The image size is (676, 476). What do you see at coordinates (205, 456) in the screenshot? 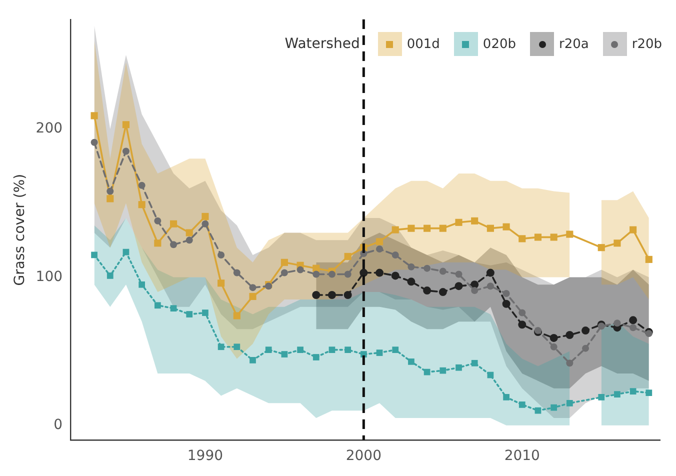
I see `x-tick-label: 1990` at bounding box center [205, 456].